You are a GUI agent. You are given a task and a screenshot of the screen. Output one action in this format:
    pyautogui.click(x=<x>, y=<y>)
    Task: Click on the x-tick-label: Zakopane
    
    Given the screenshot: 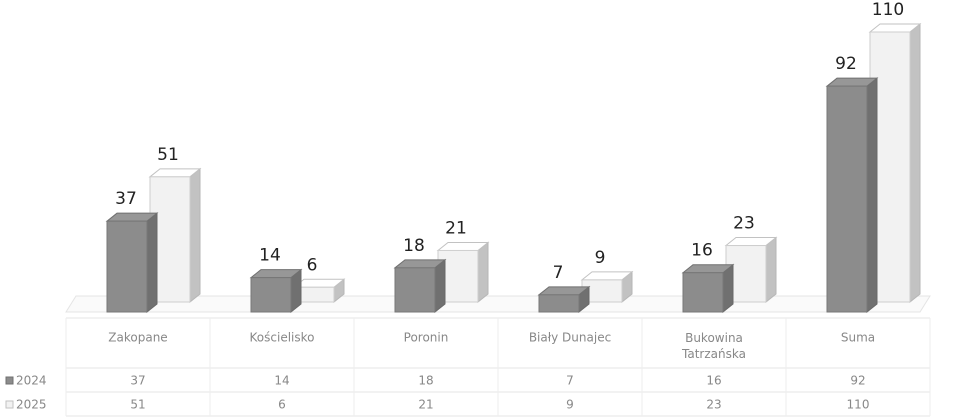 What is the action you would take?
    pyautogui.click(x=137, y=338)
    